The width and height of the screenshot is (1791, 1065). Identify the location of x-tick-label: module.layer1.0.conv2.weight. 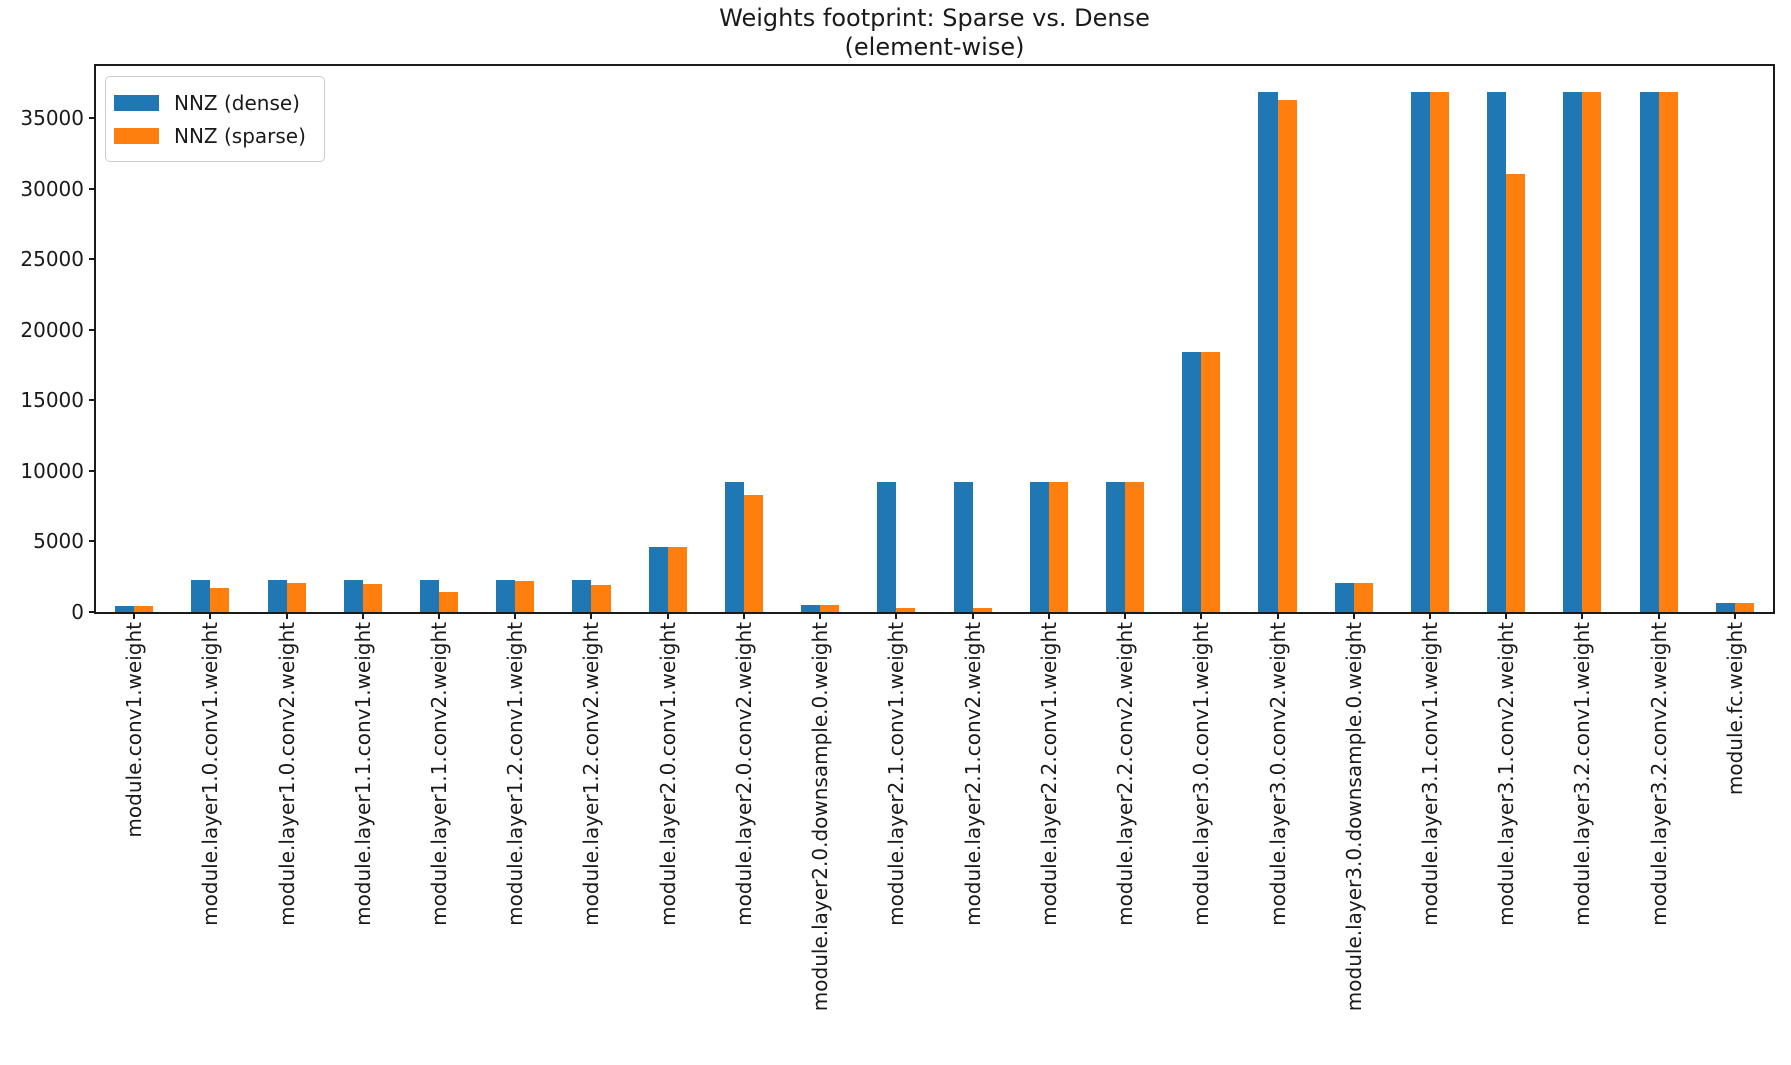
(286, 774).